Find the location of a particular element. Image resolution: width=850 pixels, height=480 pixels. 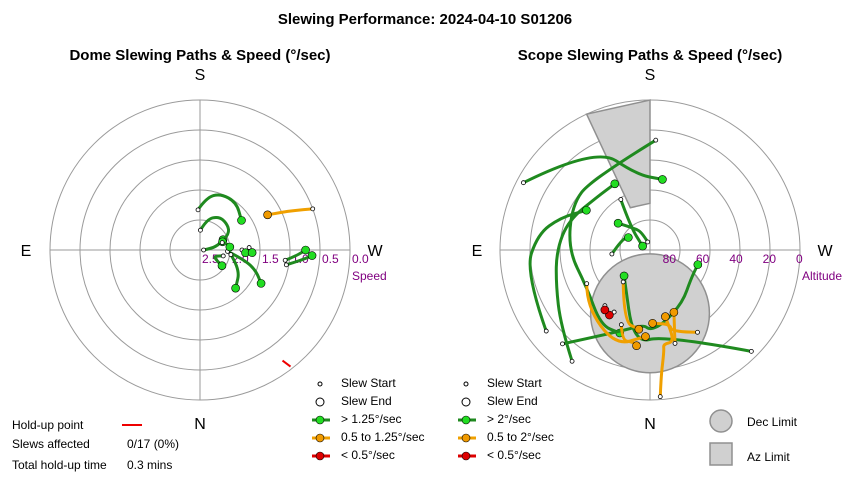

dome-tick-label: 0.0 is located at coordinates (360, 259).